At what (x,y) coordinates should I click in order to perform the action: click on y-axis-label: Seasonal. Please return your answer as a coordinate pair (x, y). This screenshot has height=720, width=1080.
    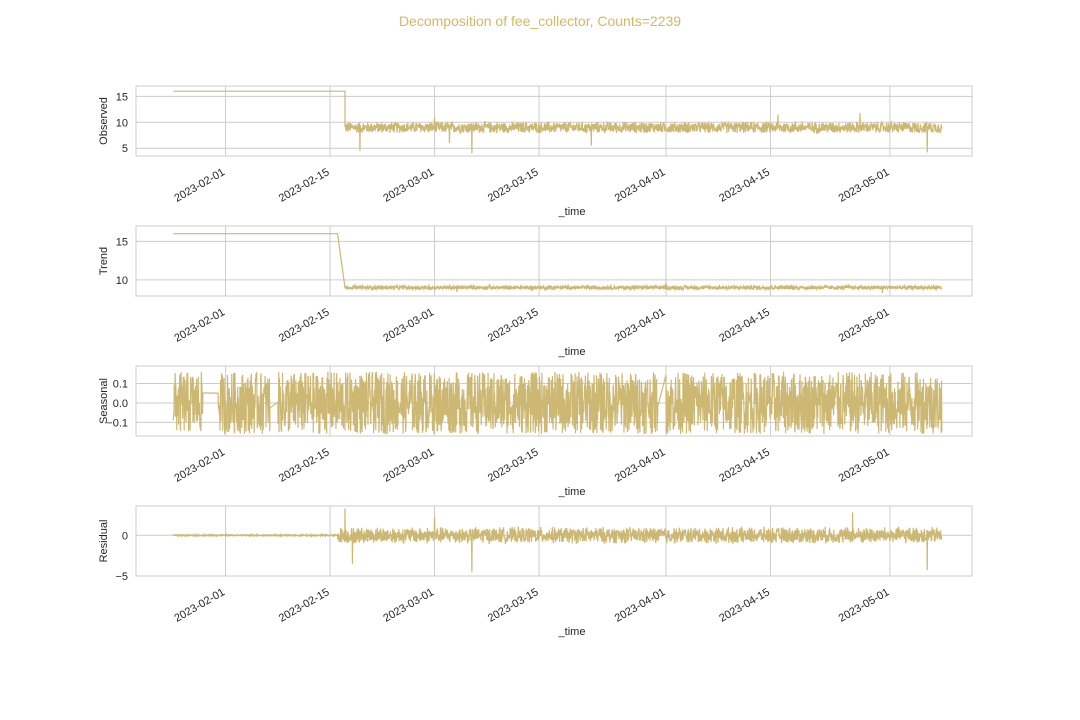
    Looking at the image, I should click on (104, 401).